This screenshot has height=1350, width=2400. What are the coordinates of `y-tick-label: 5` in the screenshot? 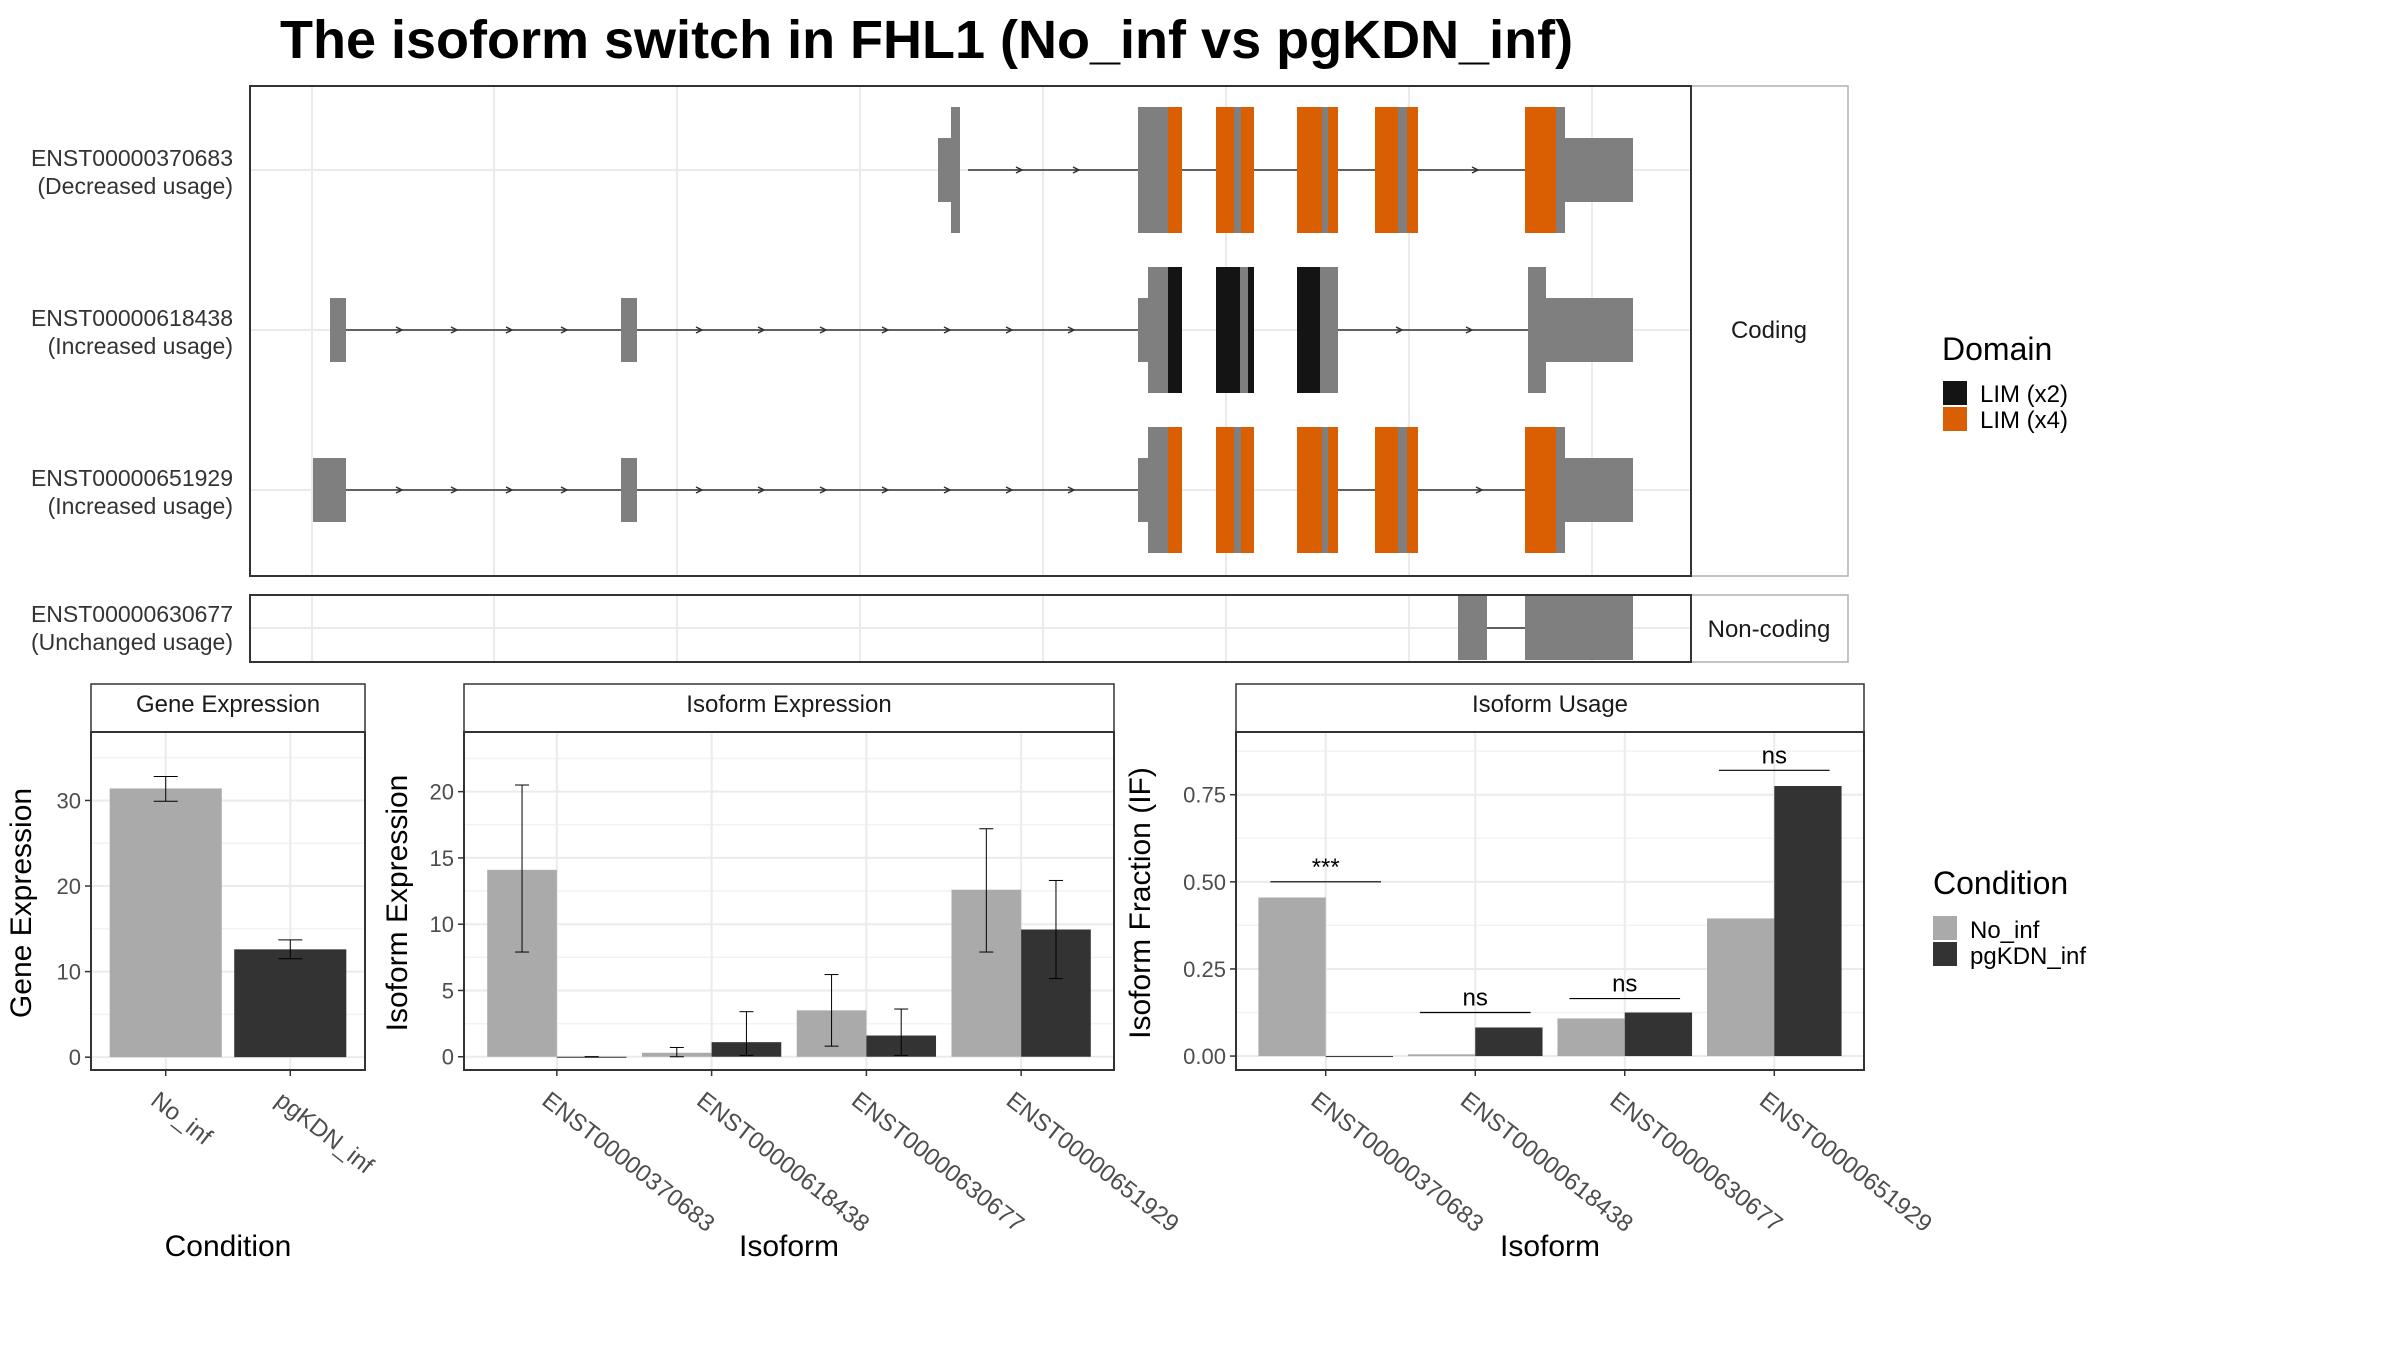 It's located at (448, 990).